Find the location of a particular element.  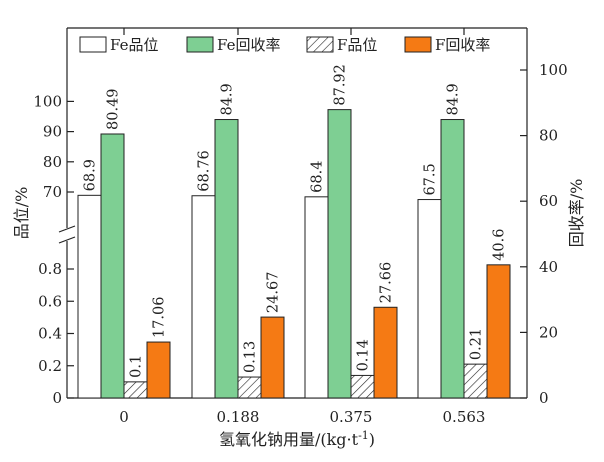

left-lower-tick-label: 0.2 is located at coordinates (50, 366).